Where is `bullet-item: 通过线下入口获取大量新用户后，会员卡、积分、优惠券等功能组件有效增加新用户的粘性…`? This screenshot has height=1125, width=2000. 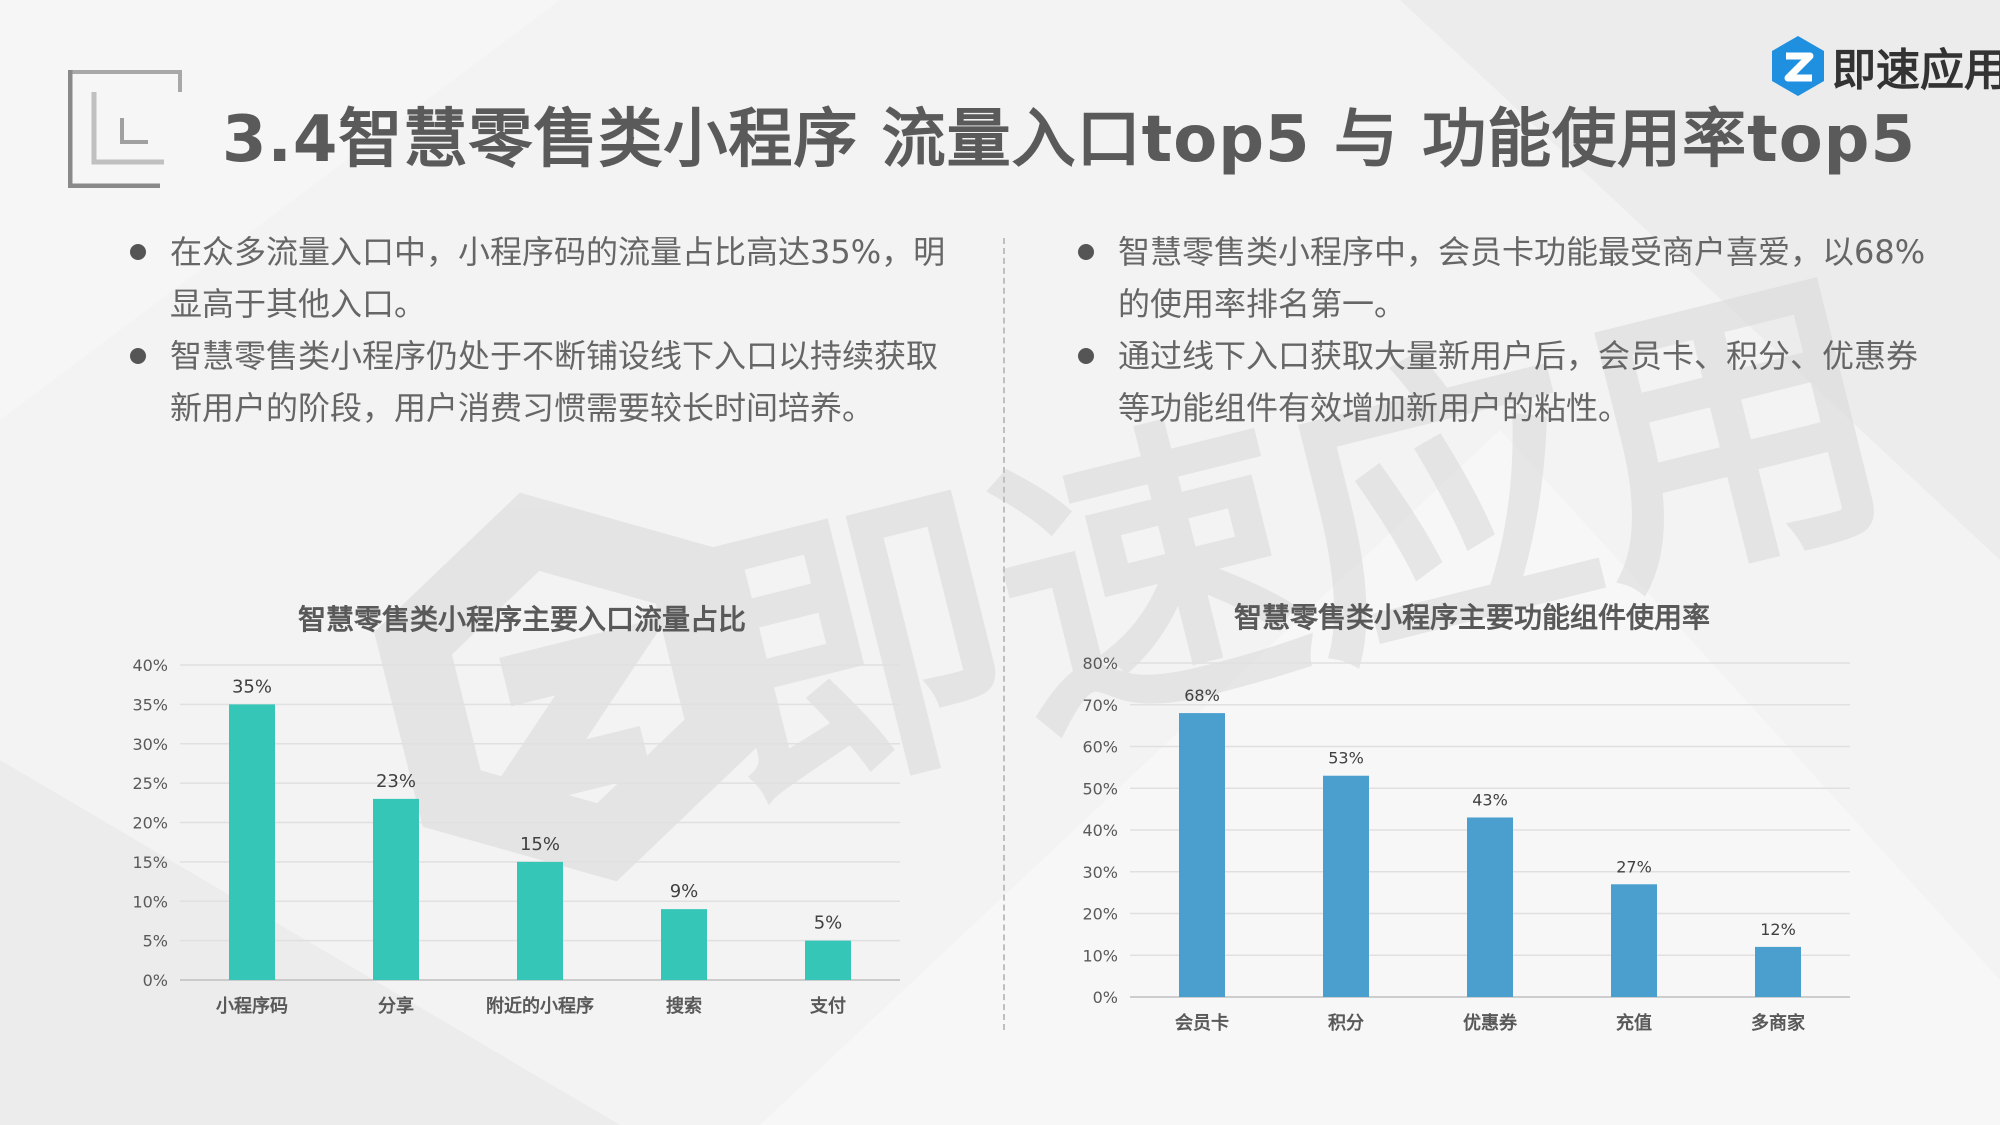
bullet-item: 通过线下入口获取大量新用户后，会员卡、积分、优惠券等功能组件有效增加新用户的粘性… is located at coordinates (1500, 382).